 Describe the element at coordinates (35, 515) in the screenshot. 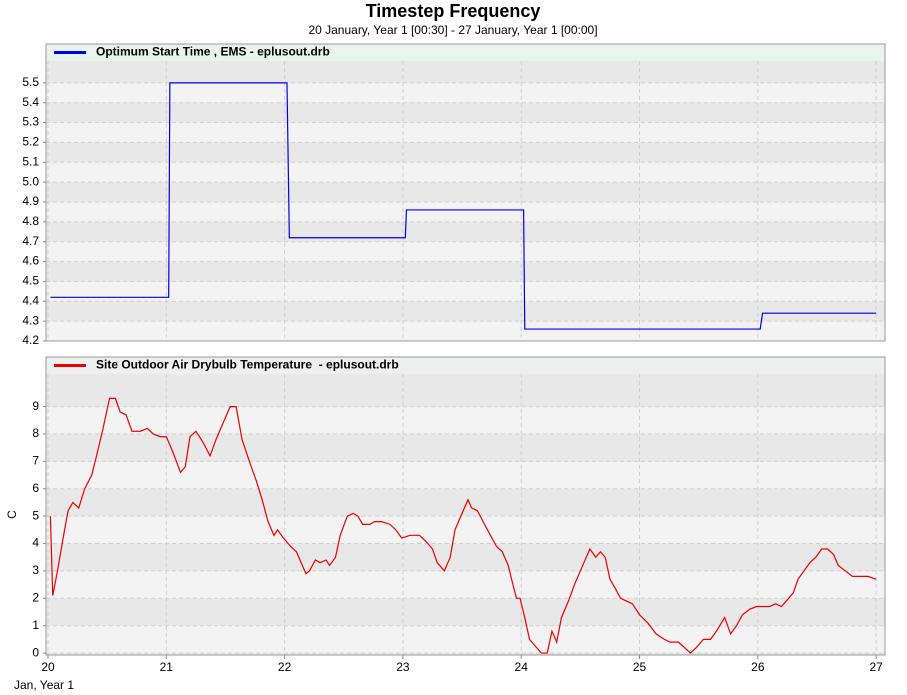

I see `y-tick-label: 5` at that location.